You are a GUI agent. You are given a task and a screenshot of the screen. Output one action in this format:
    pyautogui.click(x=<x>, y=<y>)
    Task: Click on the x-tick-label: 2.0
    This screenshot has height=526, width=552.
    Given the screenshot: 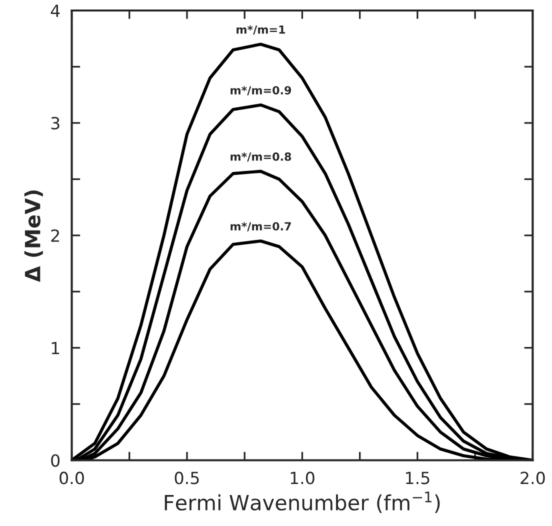 What is the action you would take?
    pyautogui.click(x=532, y=478)
    